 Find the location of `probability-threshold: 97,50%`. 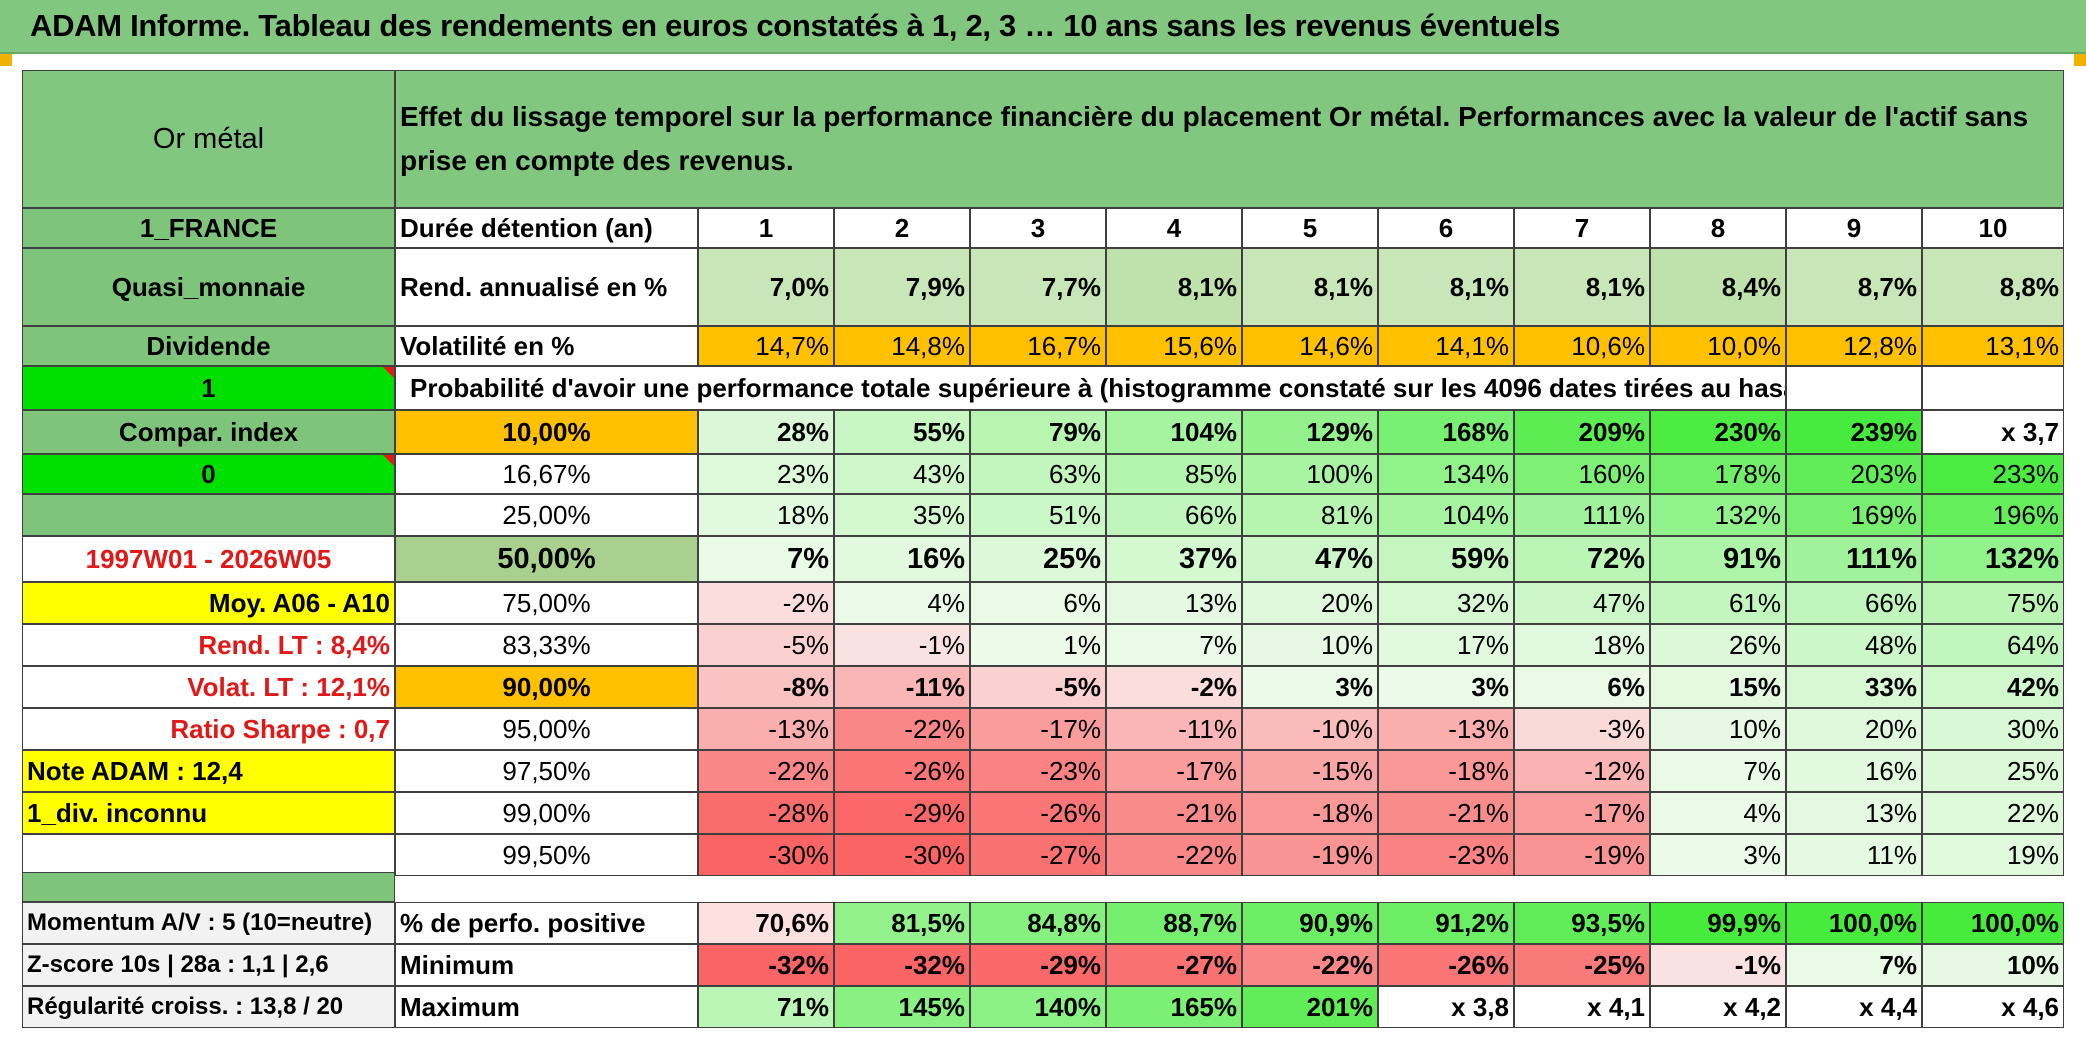

probability-threshold: 97,50% is located at coordinates (546, 771).